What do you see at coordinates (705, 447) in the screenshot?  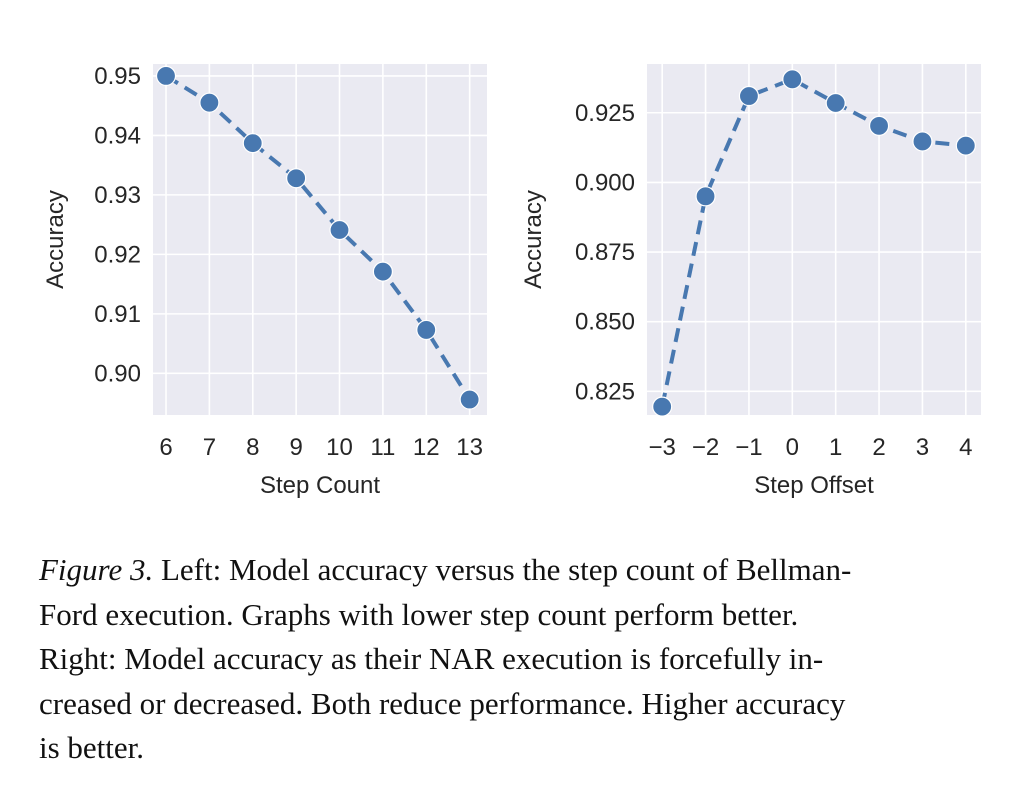 I see `x-tick-label: −2` at bounding box center [705, 447].